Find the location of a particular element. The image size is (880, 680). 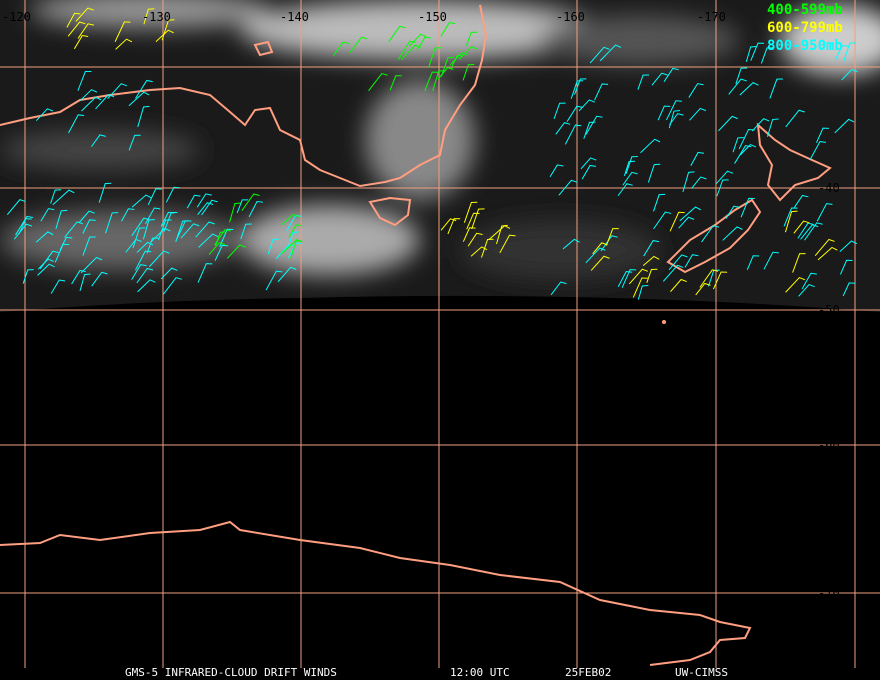

legend: 400-599mb 600-799mb 800-950mb is located at coordinates (805, 28).